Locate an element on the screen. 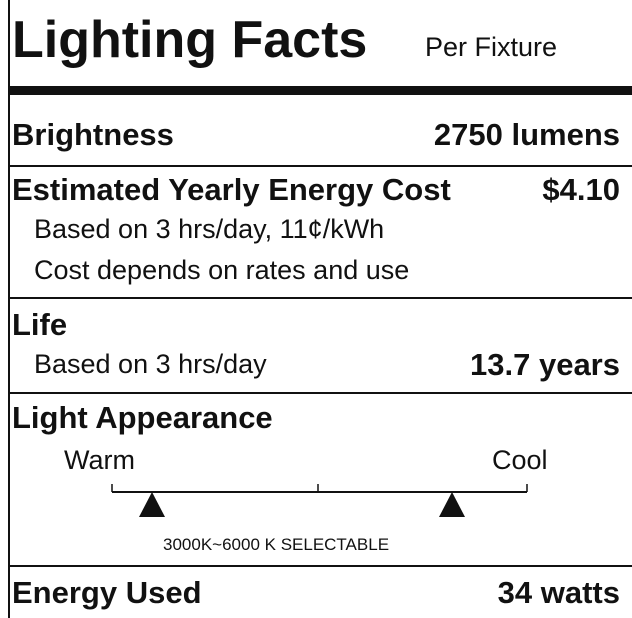 Image resolution: width=632 pixels, height=618 pixels. title: Lighting Facts is located at coordinates (190, 40).